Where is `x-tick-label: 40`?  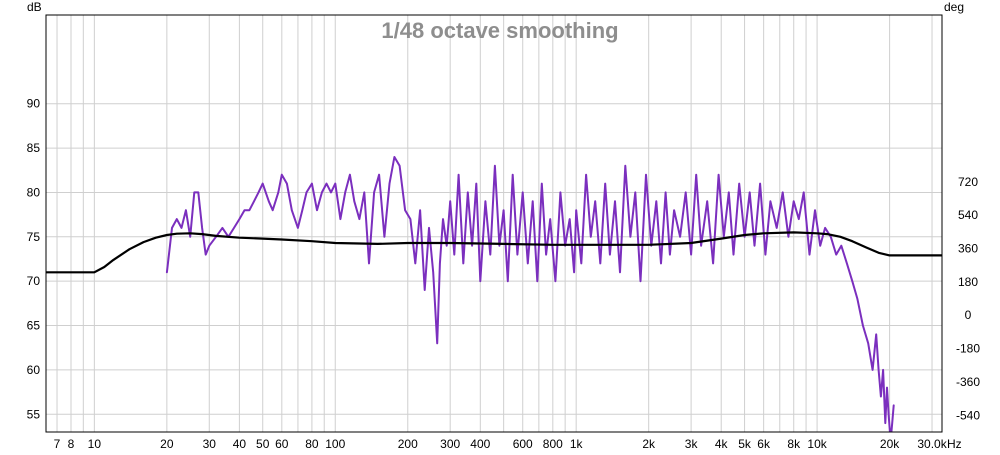
x-tick-label: 40 is located at coordinates (240, 444).